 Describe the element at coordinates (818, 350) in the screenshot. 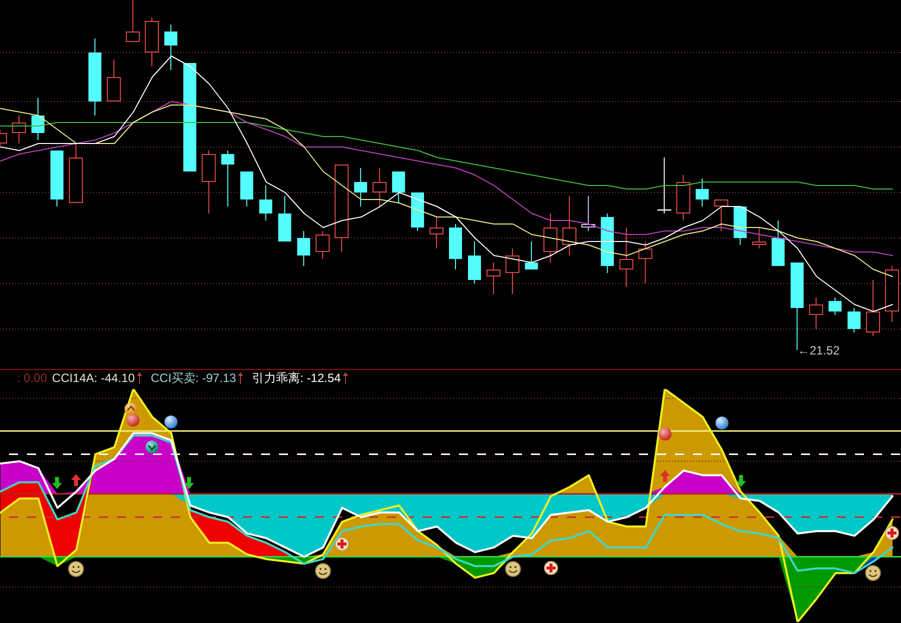

I see `annotation: ←21.52` at that location.